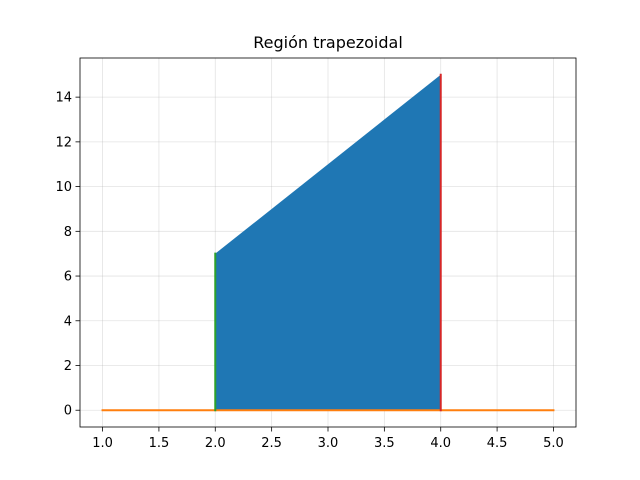 This screenshot has width=640, height=480. I want to click on y-tick-label: 14, so click(63, 98).